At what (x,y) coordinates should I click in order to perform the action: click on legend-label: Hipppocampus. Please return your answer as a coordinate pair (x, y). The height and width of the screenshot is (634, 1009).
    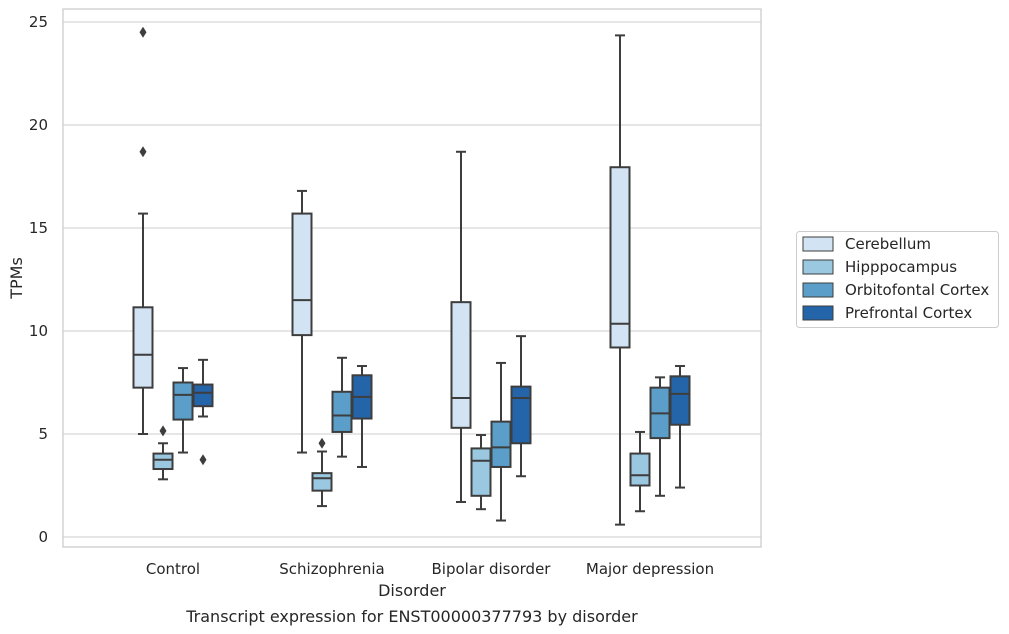
    Looking at the image, I should click on (901, 267).